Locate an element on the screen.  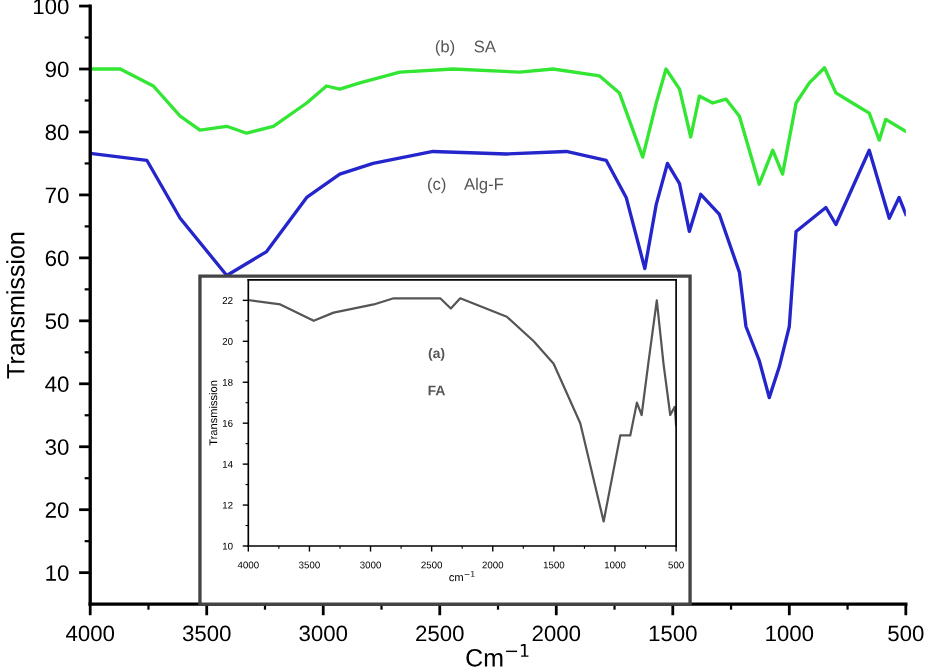
y-tick-label: 10 is located at coordinates (57, 573).